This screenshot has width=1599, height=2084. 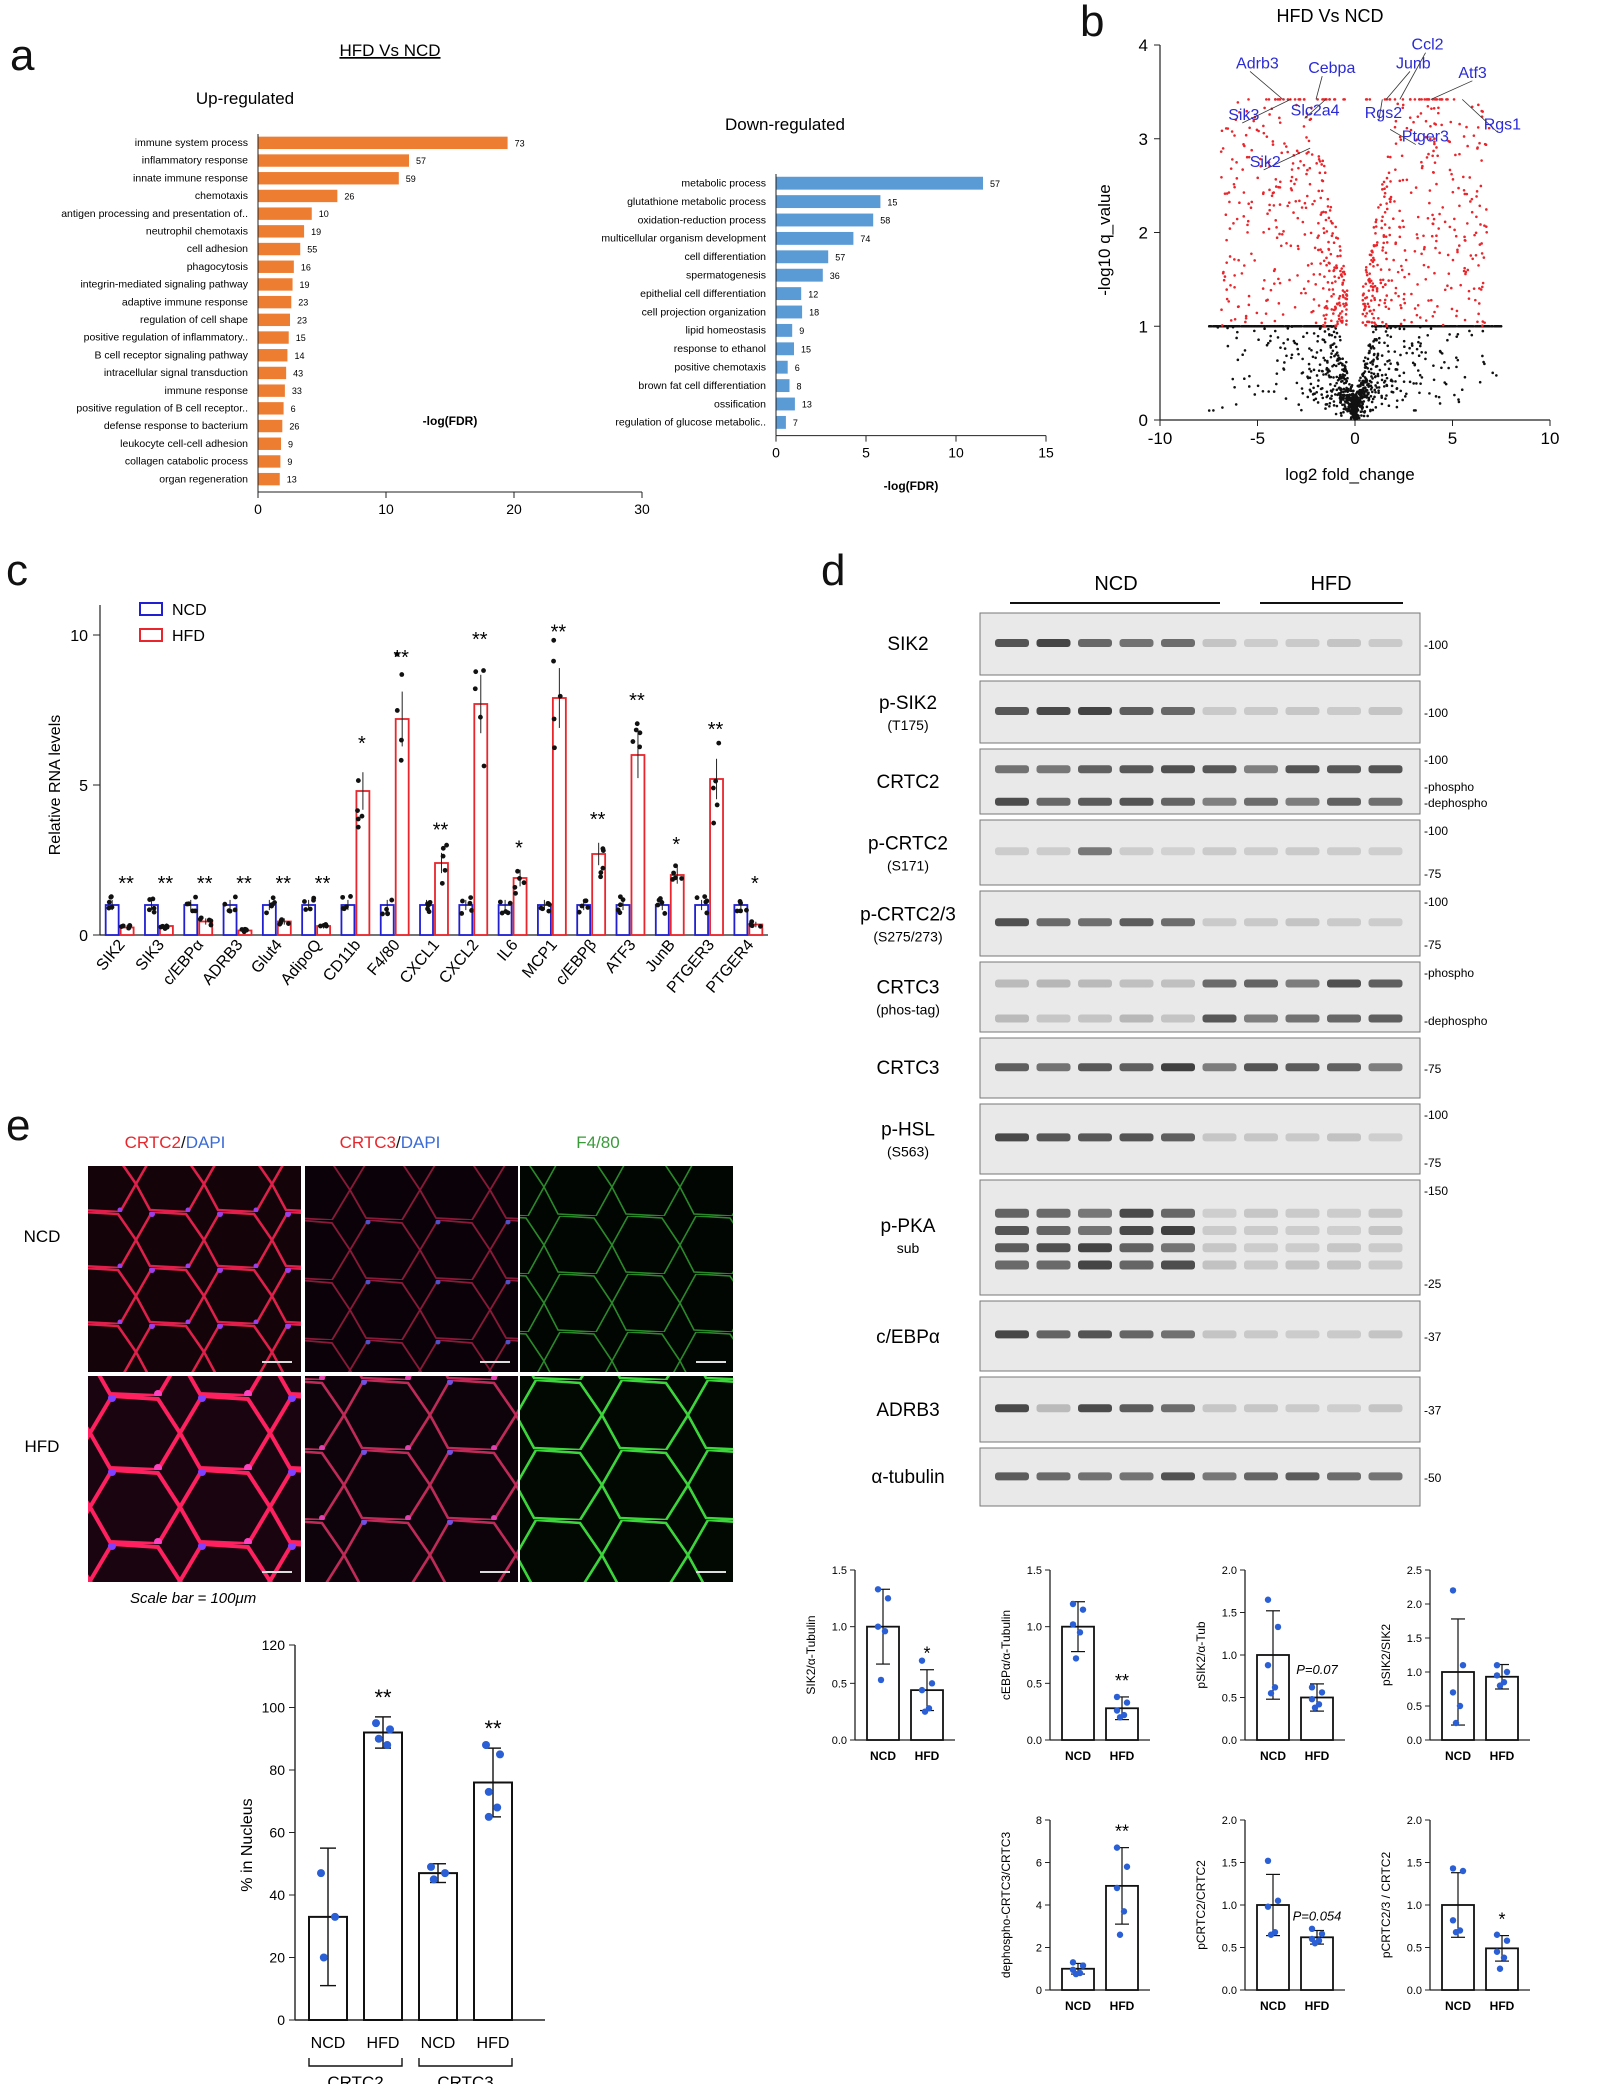 What do you see at coordinates (164, 285) in the screenshot?
I see `go-term-label: integrin-mediated signaling pathway` at bounding box center [164, 285].